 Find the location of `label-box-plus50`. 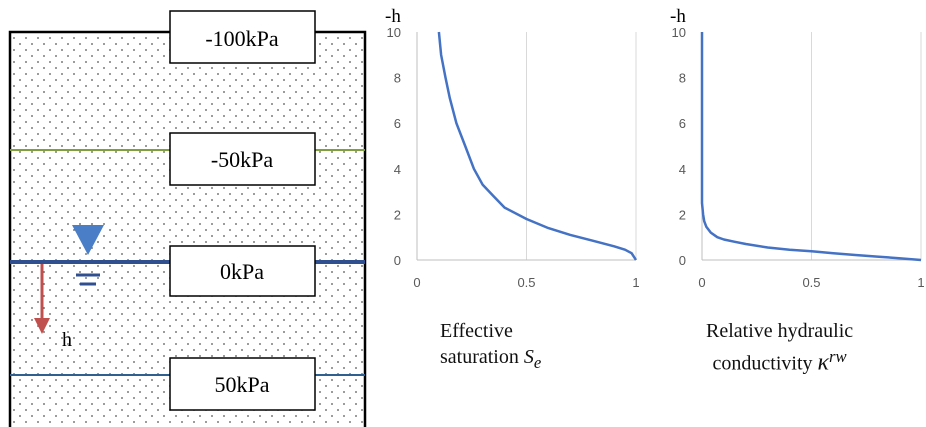

label-box-plus50 is located at coordinates (242, 384).